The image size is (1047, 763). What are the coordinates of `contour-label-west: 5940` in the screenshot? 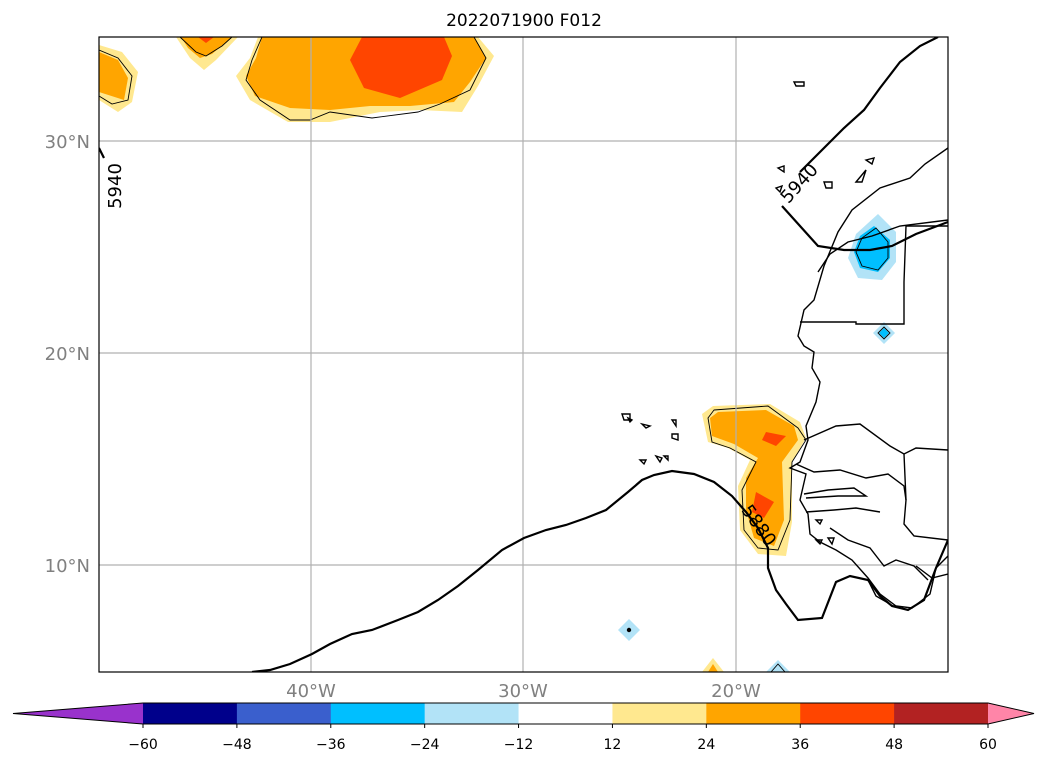 It's located at (115, 186).